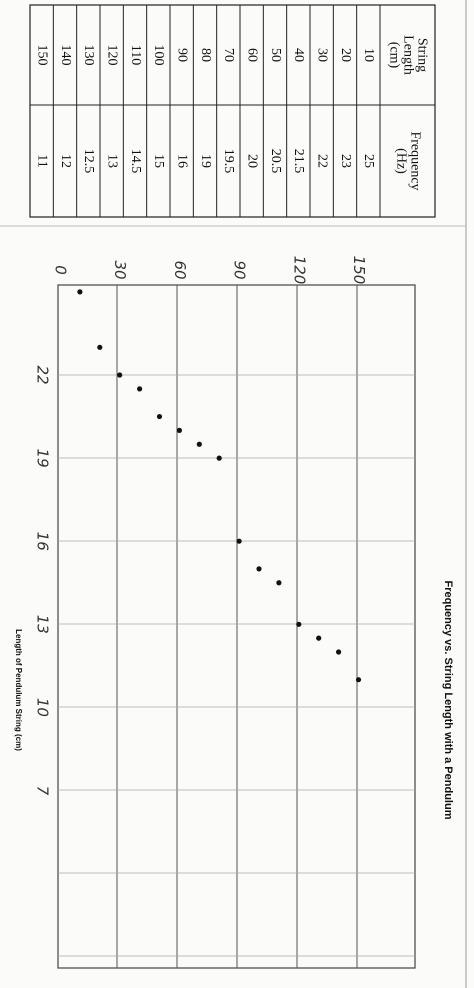  Describe the element at coordinates (298, 161) in the screenshot. I see `table-cell: 21.5` at that location.